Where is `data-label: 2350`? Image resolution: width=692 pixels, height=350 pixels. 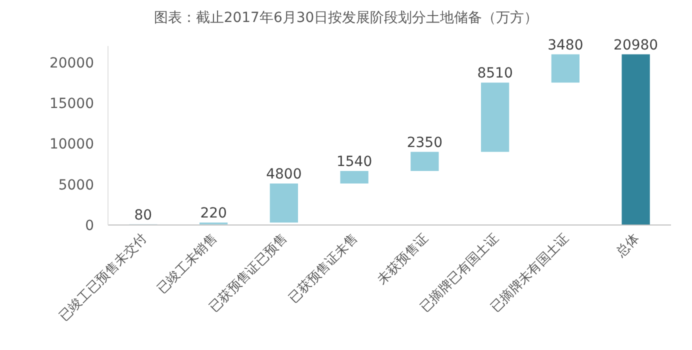 data-label: 2350 is located at coordinates (424, 142).